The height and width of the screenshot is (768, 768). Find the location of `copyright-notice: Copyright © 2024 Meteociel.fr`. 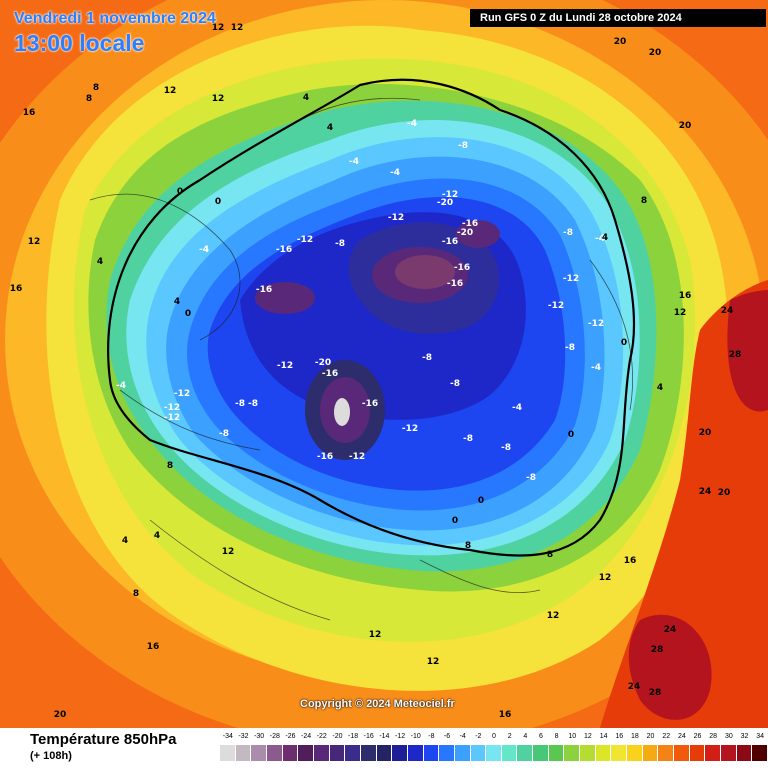

copyright-notice: Copyright © 2024 Meteociel.fr is located at coordinates (377, 704).